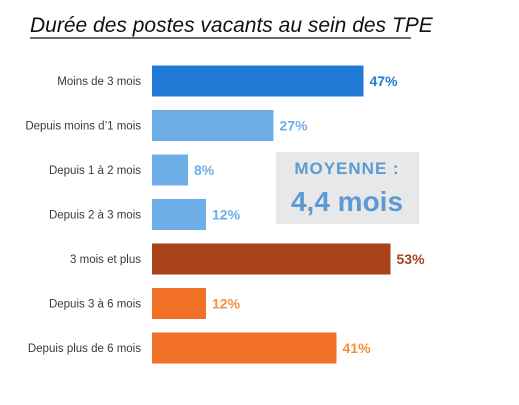 The height and width of the screenshot is (405, 519). Describe the element at coordinates (83, 127) in the screenshot. I see `category-label: Depuis moins d’1 mois` at that location.